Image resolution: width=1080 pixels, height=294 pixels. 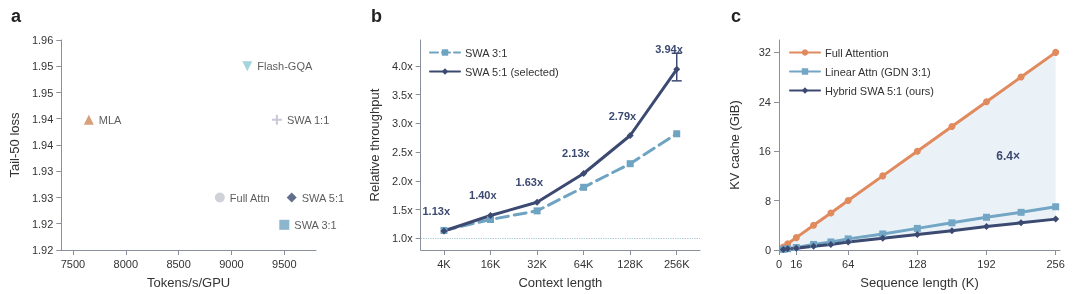 I want to click on data-label: 1.63x, so click(x=529, y=182).